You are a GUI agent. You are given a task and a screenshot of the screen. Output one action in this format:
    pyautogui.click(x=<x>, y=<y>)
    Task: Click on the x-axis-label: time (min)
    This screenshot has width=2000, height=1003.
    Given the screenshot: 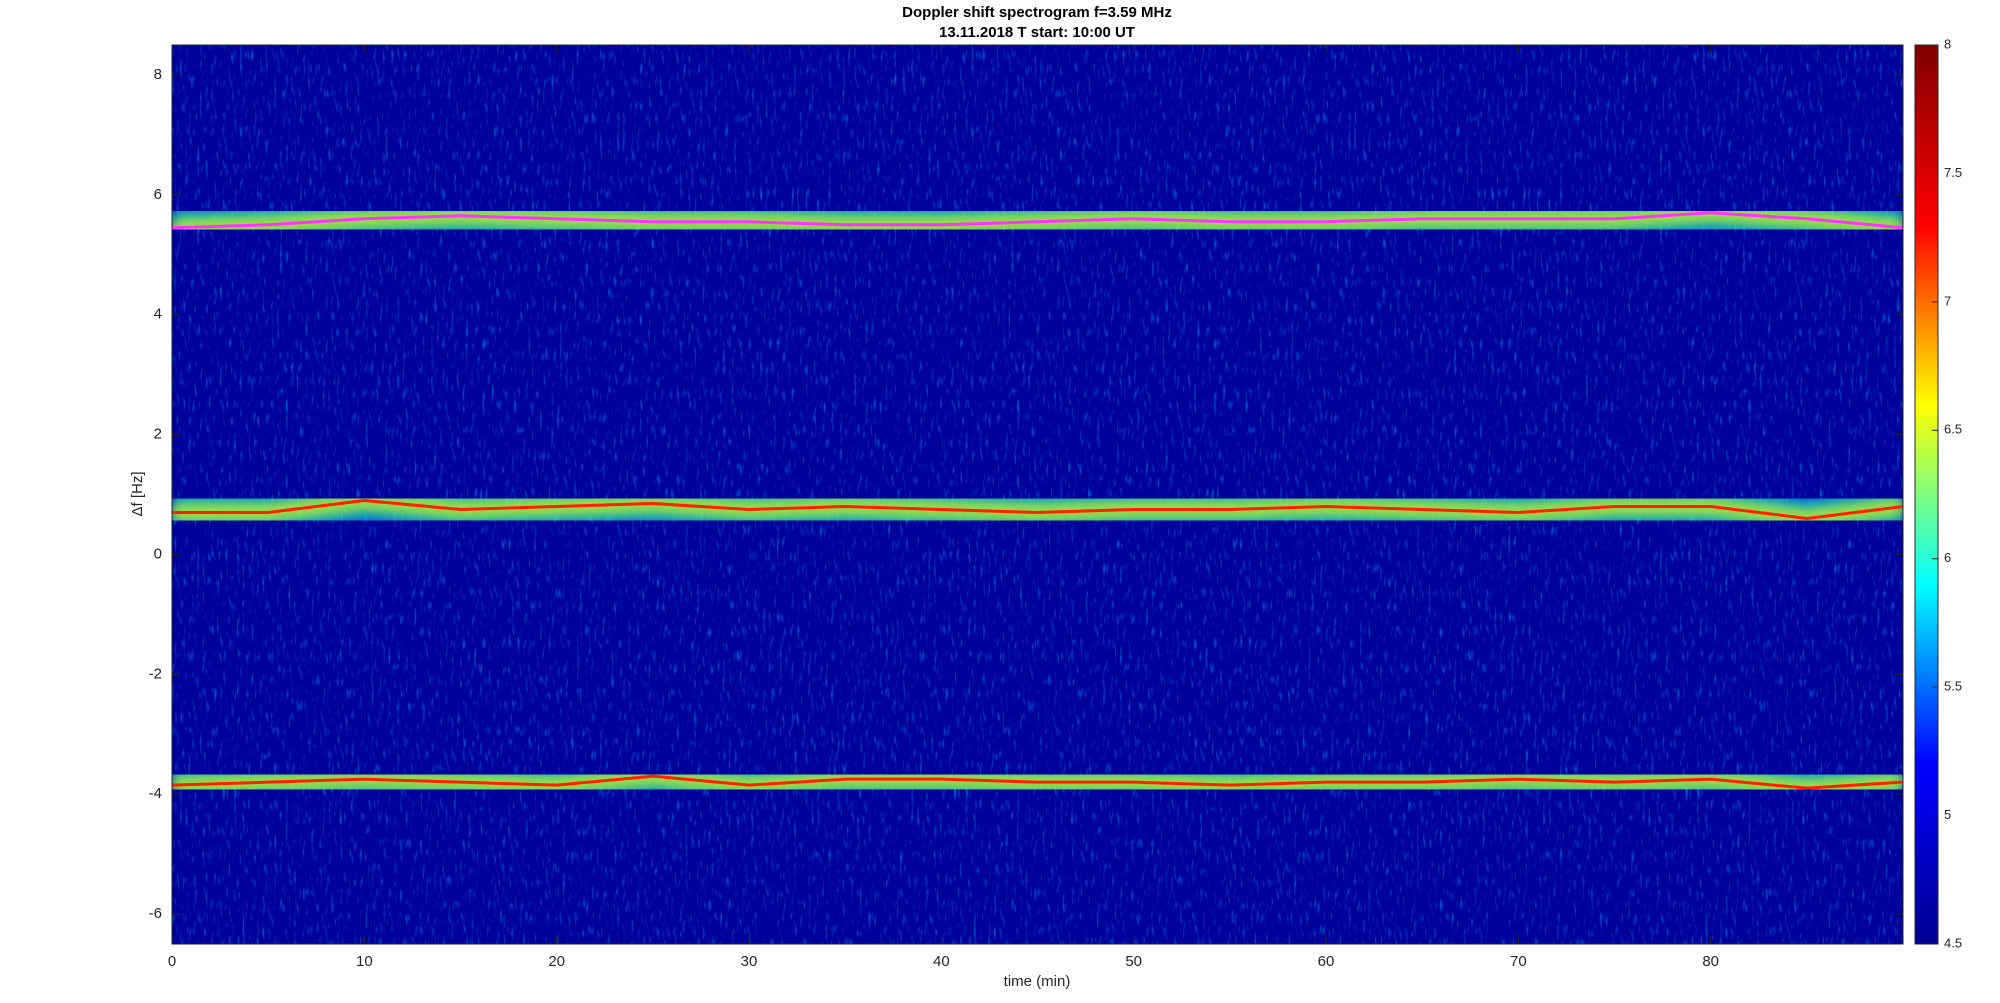 What is the action you would take?
    pyautogui.click(x=1037, y=981)
    